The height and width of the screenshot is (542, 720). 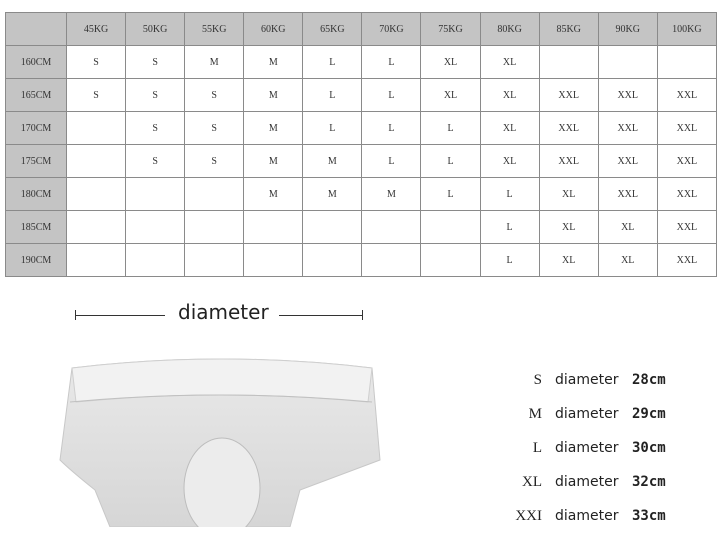 I want to click on diameter-value: 33cm, so click(x=649, y=516).